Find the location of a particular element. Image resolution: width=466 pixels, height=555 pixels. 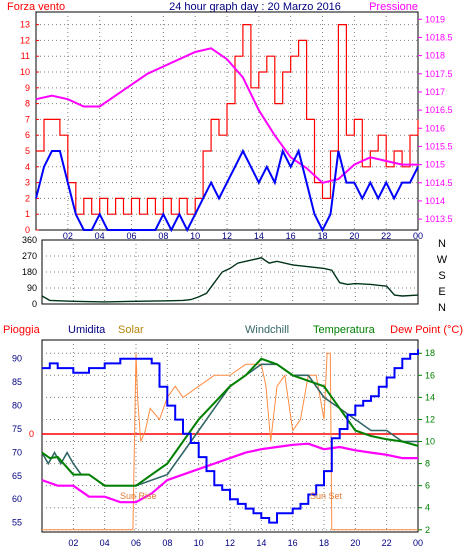

pressure-tick-label: 1016.5 is located at coordinates (439, 110).